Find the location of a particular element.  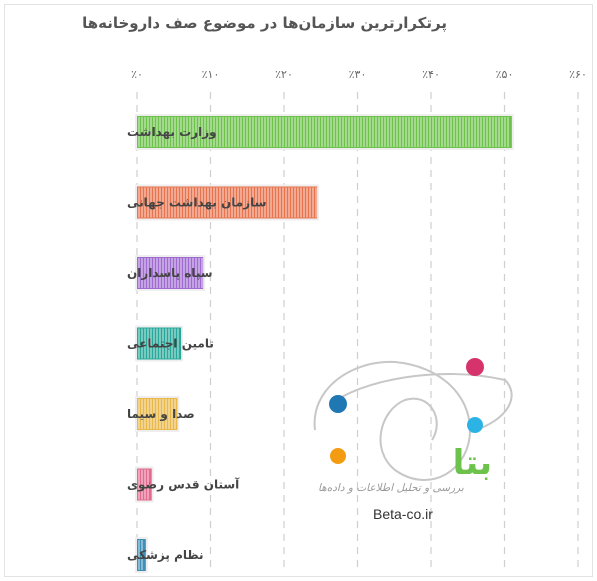

x-axis-ticks: ٪۰ ٪۱۰ ٪۲۰ ٪۳۰ ٪۴۰ ٪۵۰ ٪۶۰ is located at coordinates (359, 74).